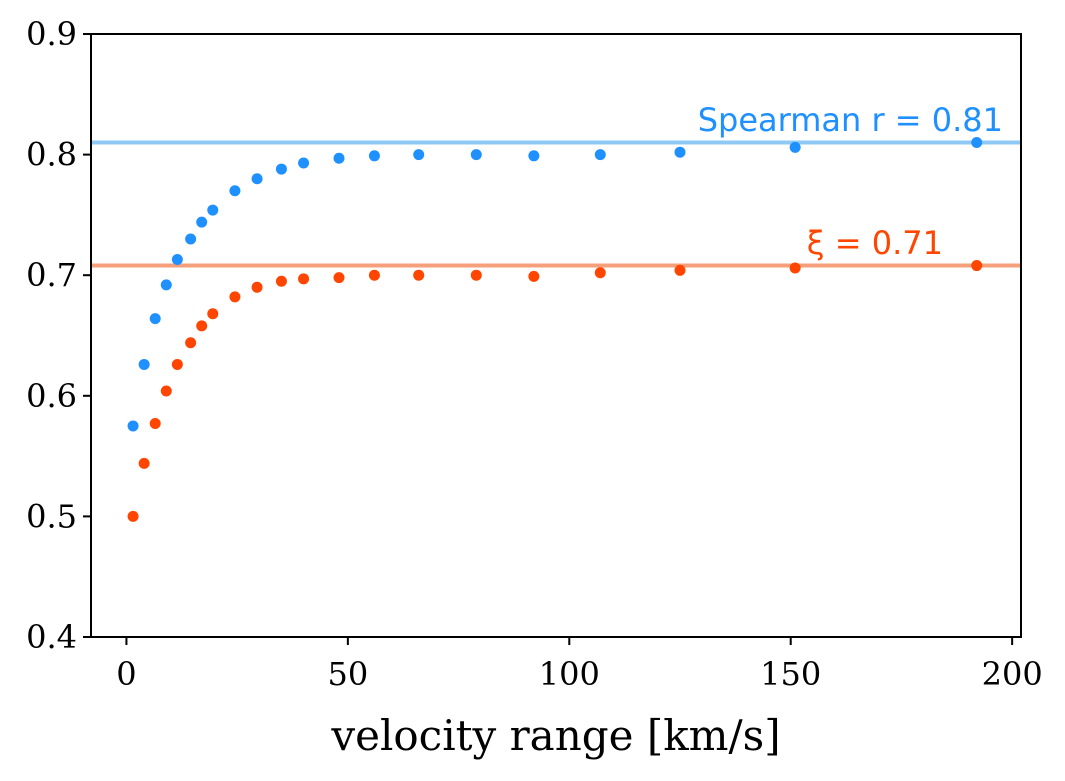  What do you see at coordinates (347, 674) in the screenshot?
I see `x-tick-label: 50` at bounding box center [347, 674].